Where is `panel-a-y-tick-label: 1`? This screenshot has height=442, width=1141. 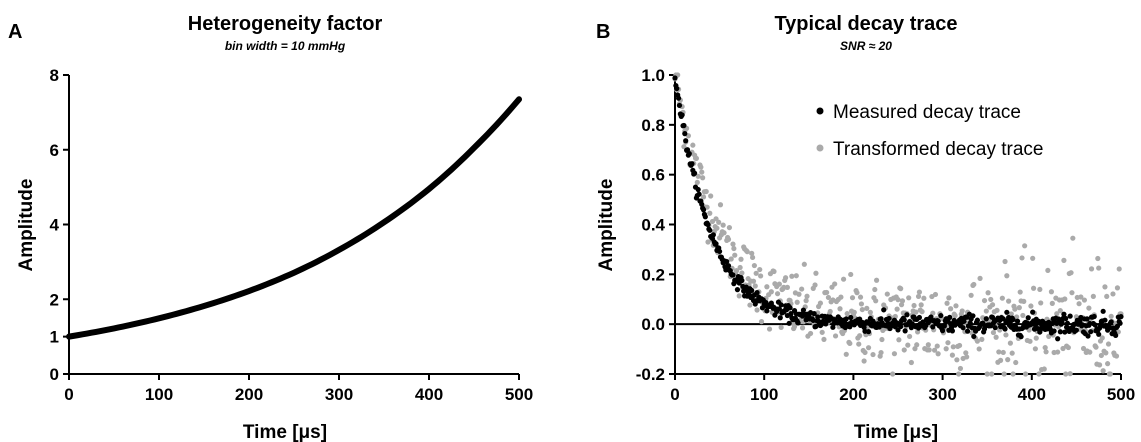
panel-a-y-tick-label: 1 is located at coordinates (54, 337).